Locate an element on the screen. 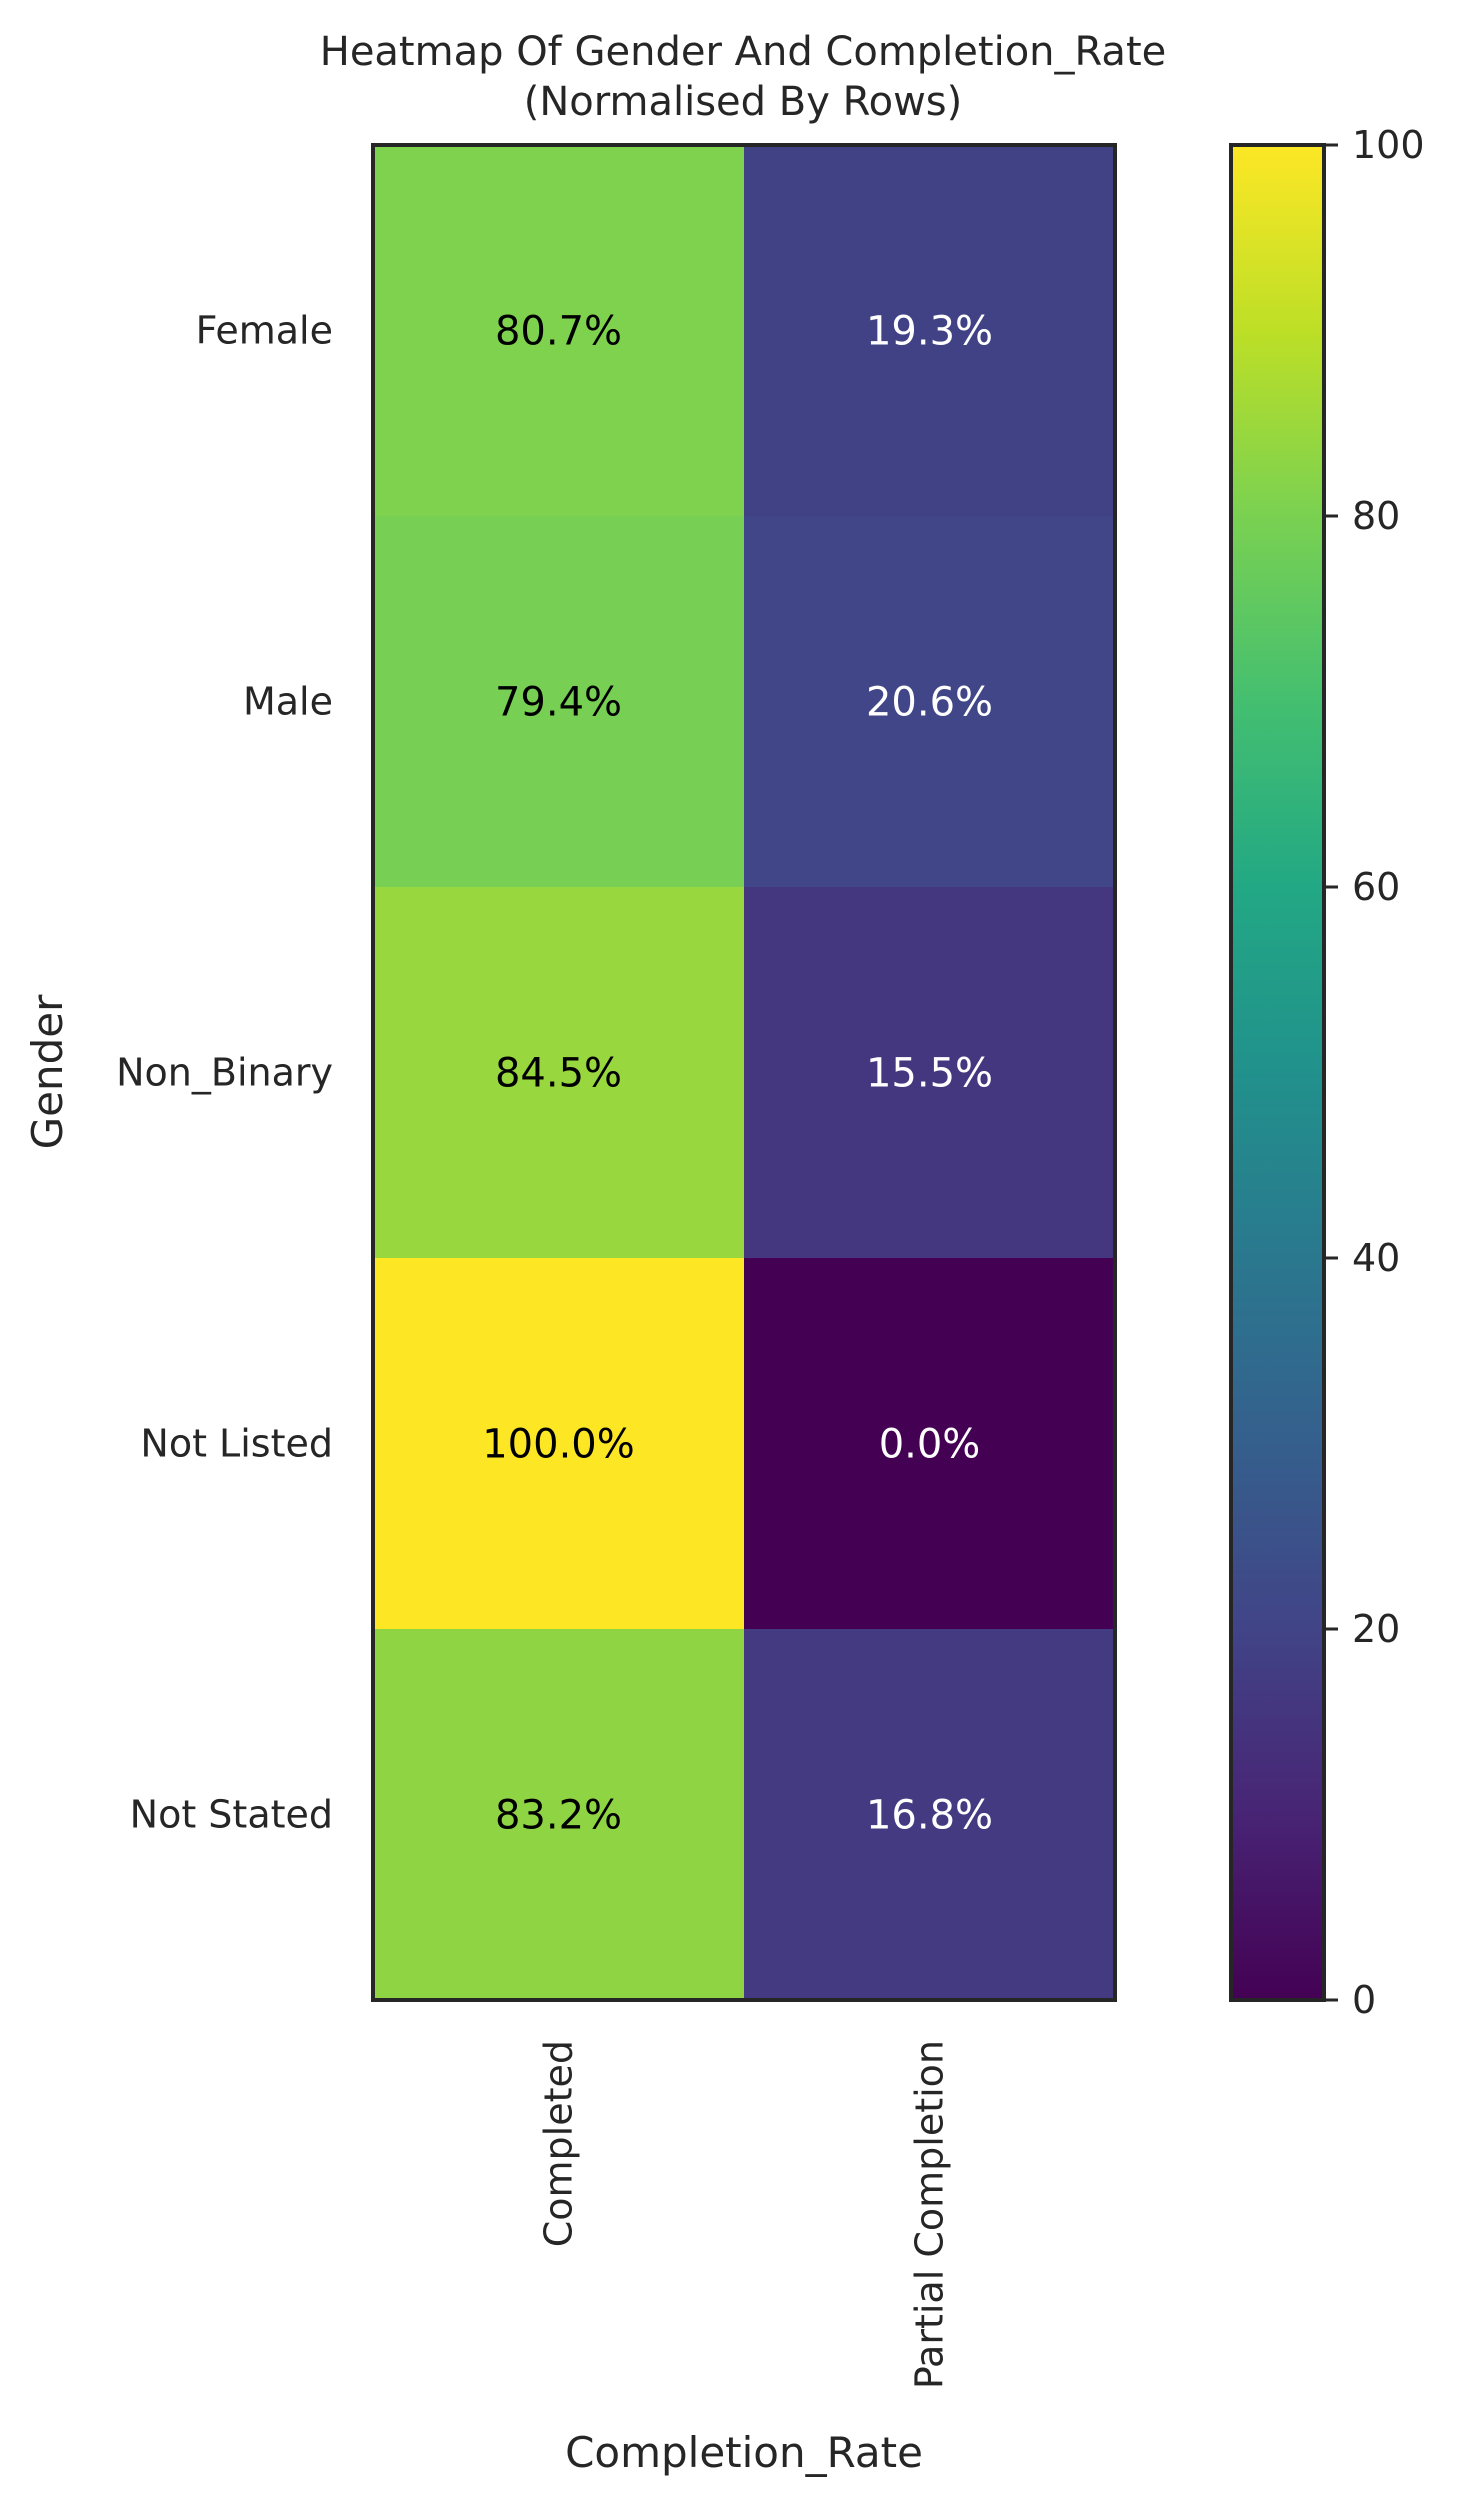 The height and width of the screenshot is (2500, 1465). cell-value-label: 19.3% is located at coordinates (929, 332).